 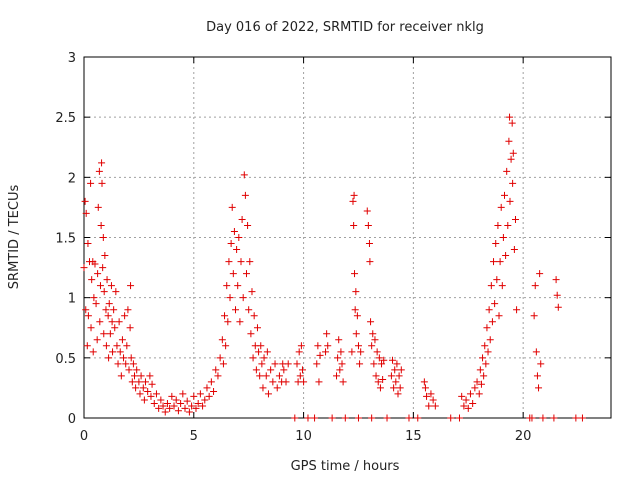 What do you see at coordinates (72, 299) in the screenshot?
I see `y-tick-label: 1` at bounding box center [72, 299].